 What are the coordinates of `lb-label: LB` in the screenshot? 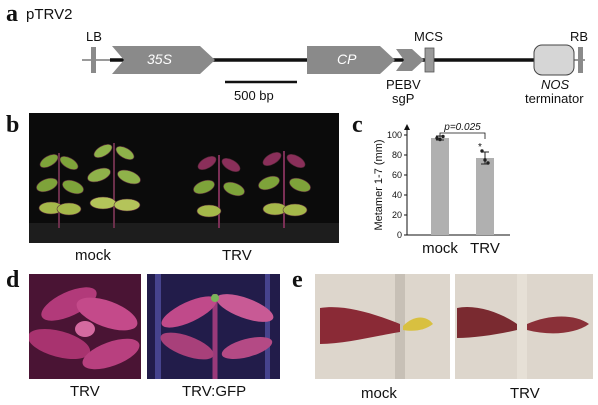 It's located at (94, 36).